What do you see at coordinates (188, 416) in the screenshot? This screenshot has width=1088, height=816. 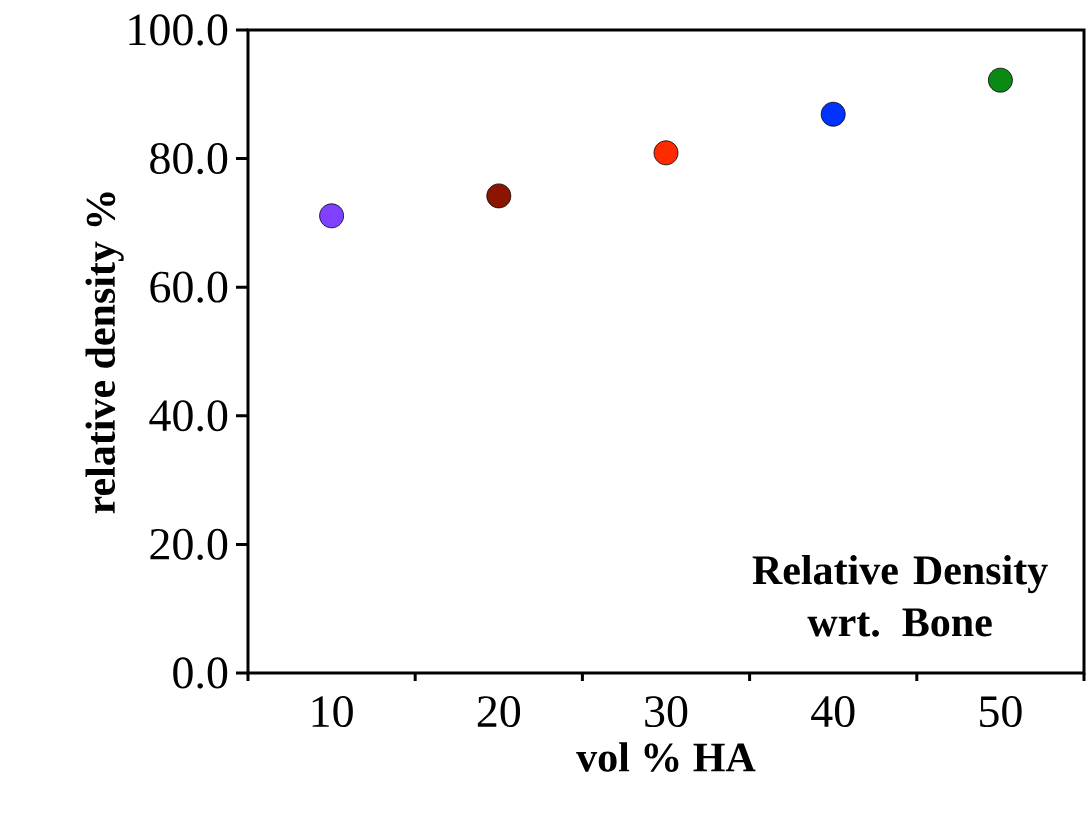 I see `y-tick-label: 40.0` at bounding box center [188, 416].